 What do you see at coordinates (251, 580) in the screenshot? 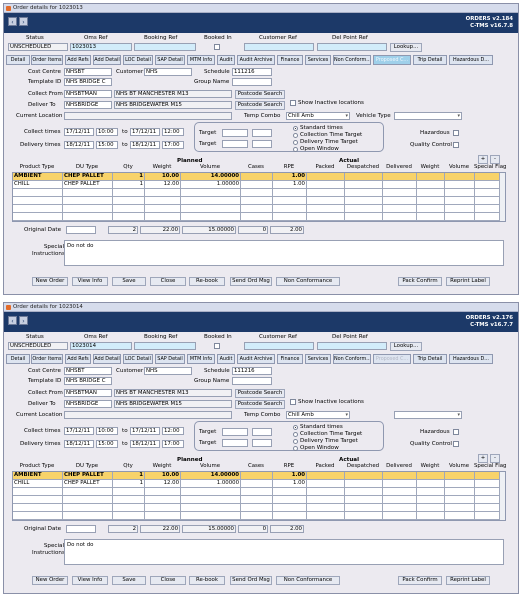
I see `send-ord-msg-button: Send Ord Msg` at bounding box center [251, 580].